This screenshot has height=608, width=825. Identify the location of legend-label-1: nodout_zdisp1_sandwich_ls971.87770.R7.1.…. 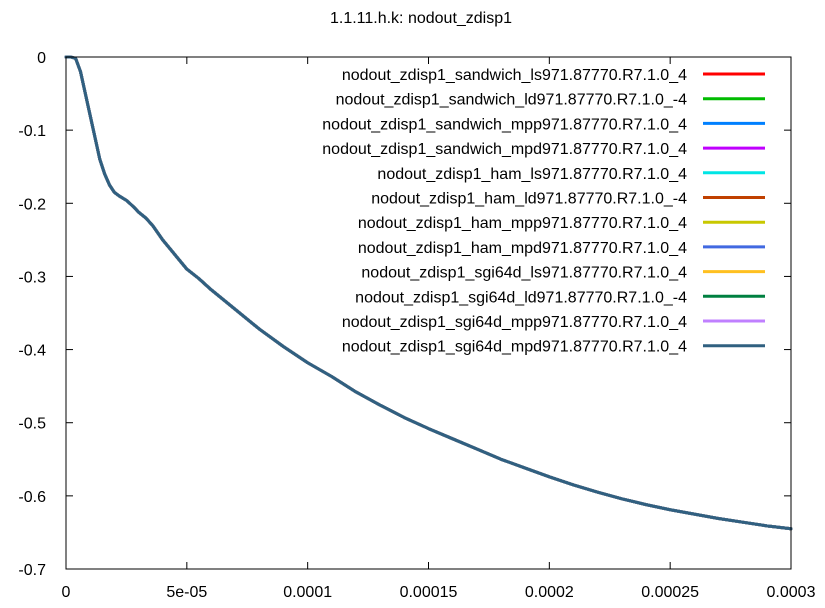
(514, 75).